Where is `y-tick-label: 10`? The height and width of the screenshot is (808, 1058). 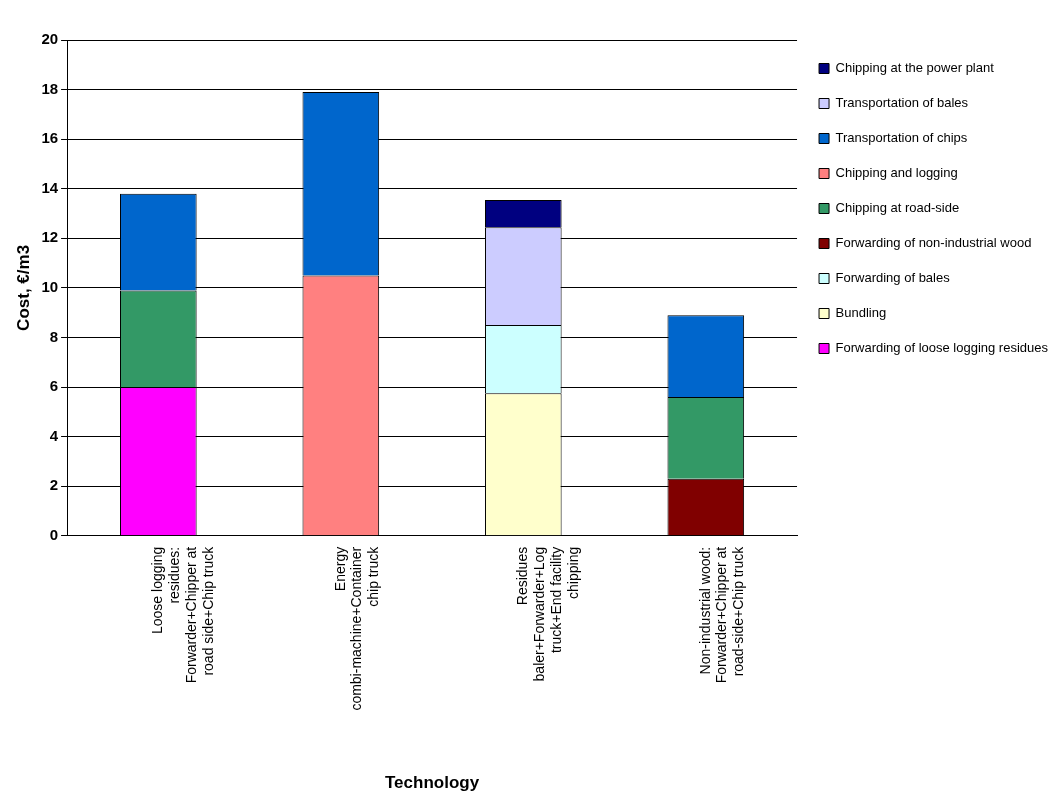 y-tick-label: 10 is located at coordinates (50, 287).